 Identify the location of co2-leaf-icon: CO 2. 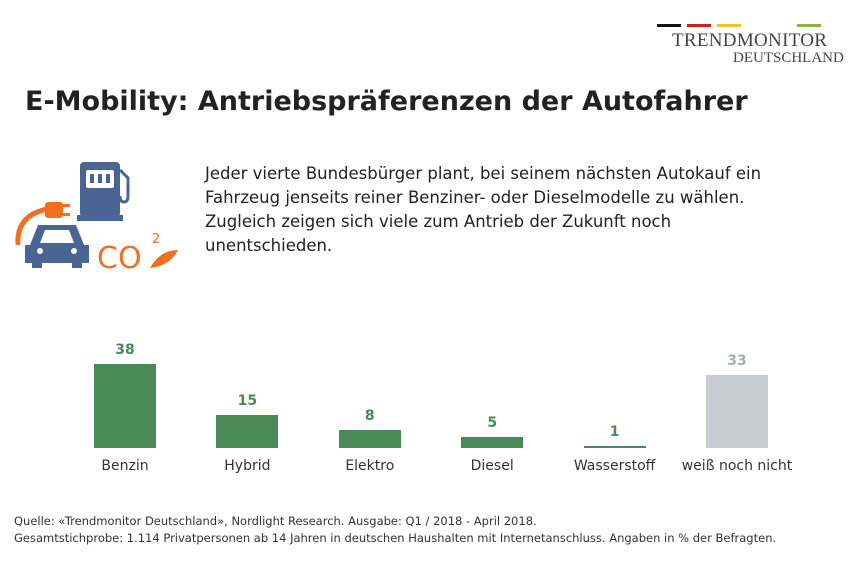
(137, 254).